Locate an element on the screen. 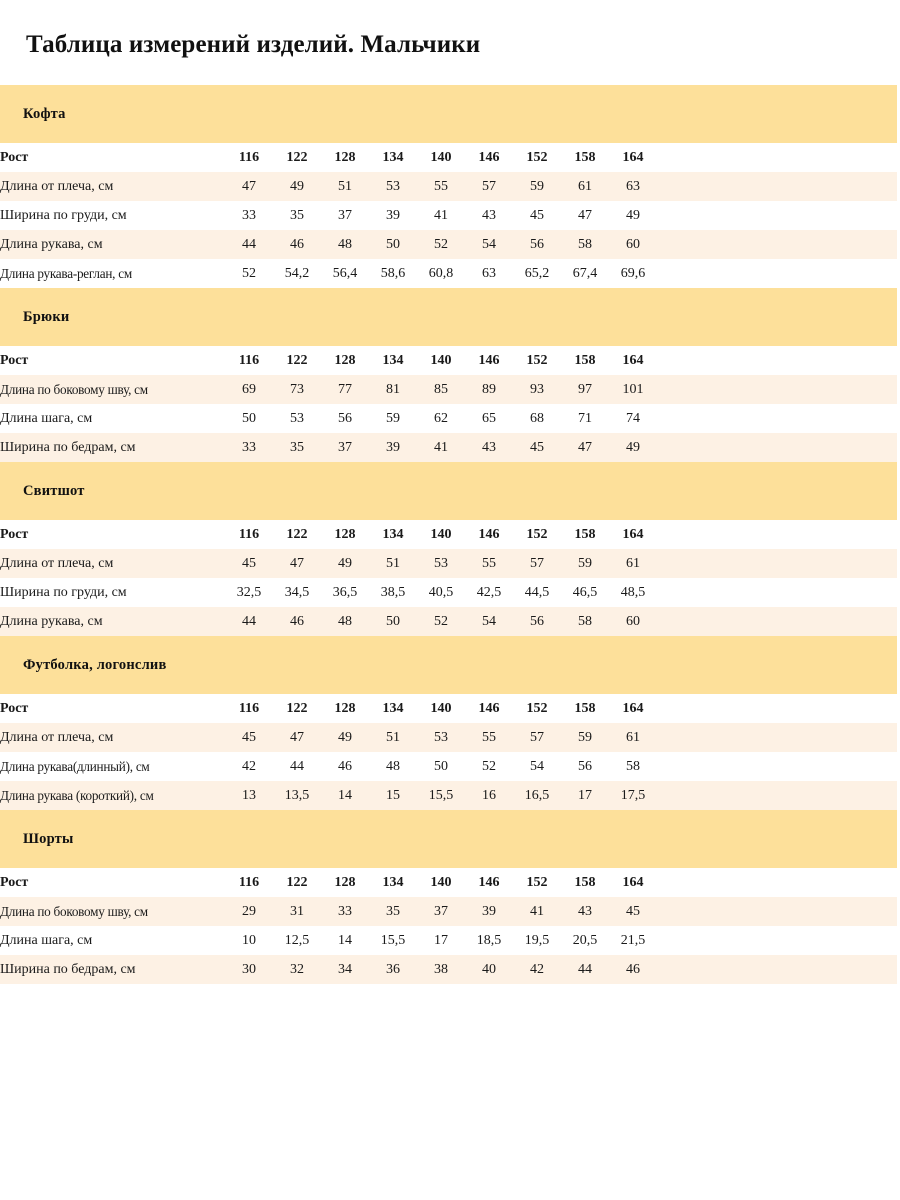 The width and height of the screenshot is (900, 1200). measurement-value: 37 is located at coordinates (441, 911).